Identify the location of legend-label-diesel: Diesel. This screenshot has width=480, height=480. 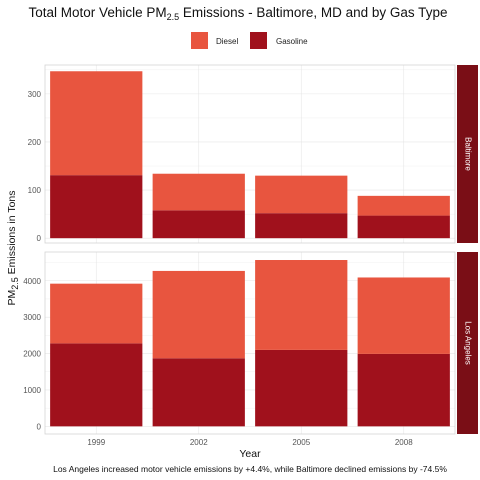
(227, 41).